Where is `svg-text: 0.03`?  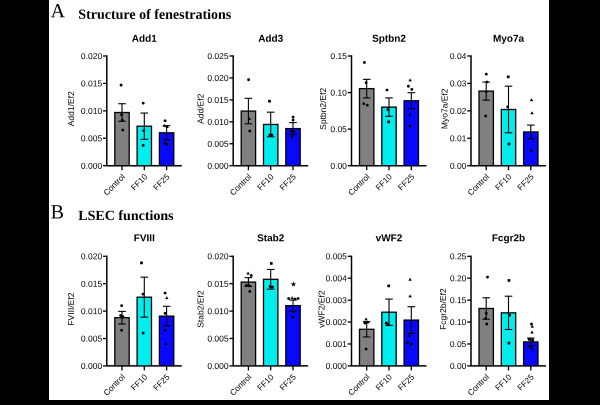 svg-text: 0.03 is located at coordinates (458, 83).